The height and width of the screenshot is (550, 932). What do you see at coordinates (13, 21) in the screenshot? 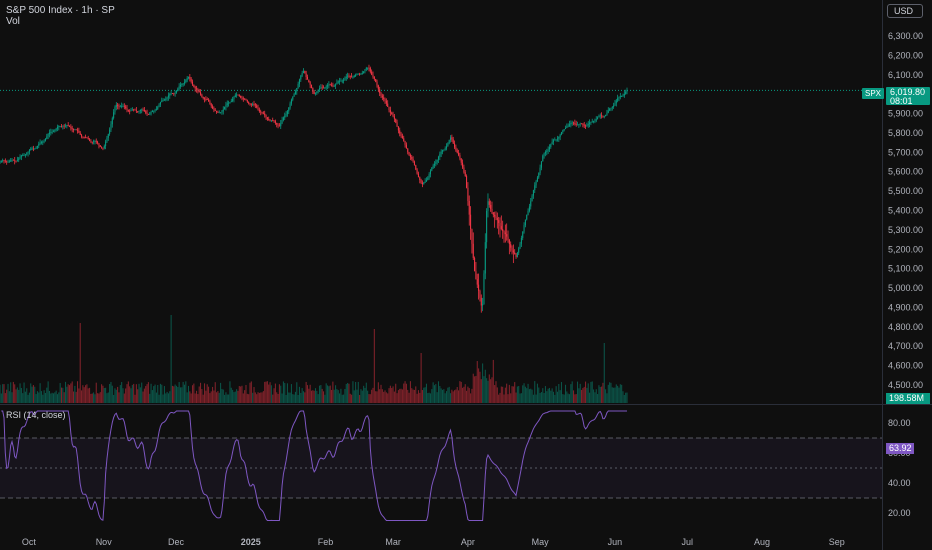
I see `volume-legend-label: Vol` at bounding box center [13, 21].